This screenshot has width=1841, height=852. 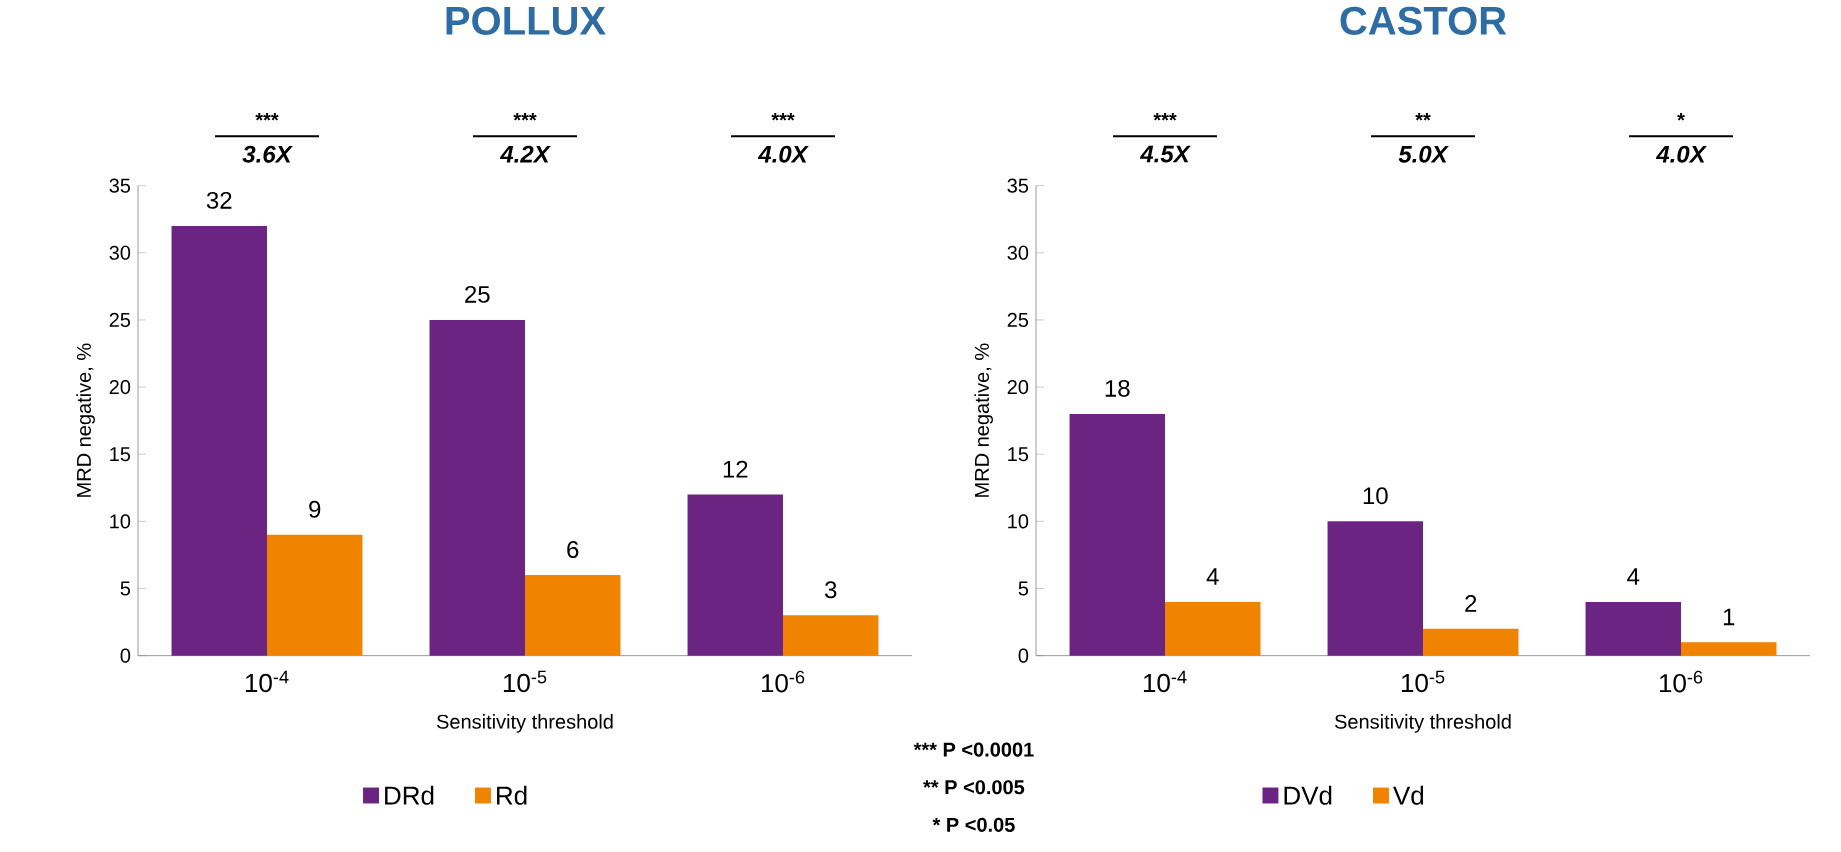 I want to click on legend-label: Rd, so click(x=512, y=795).